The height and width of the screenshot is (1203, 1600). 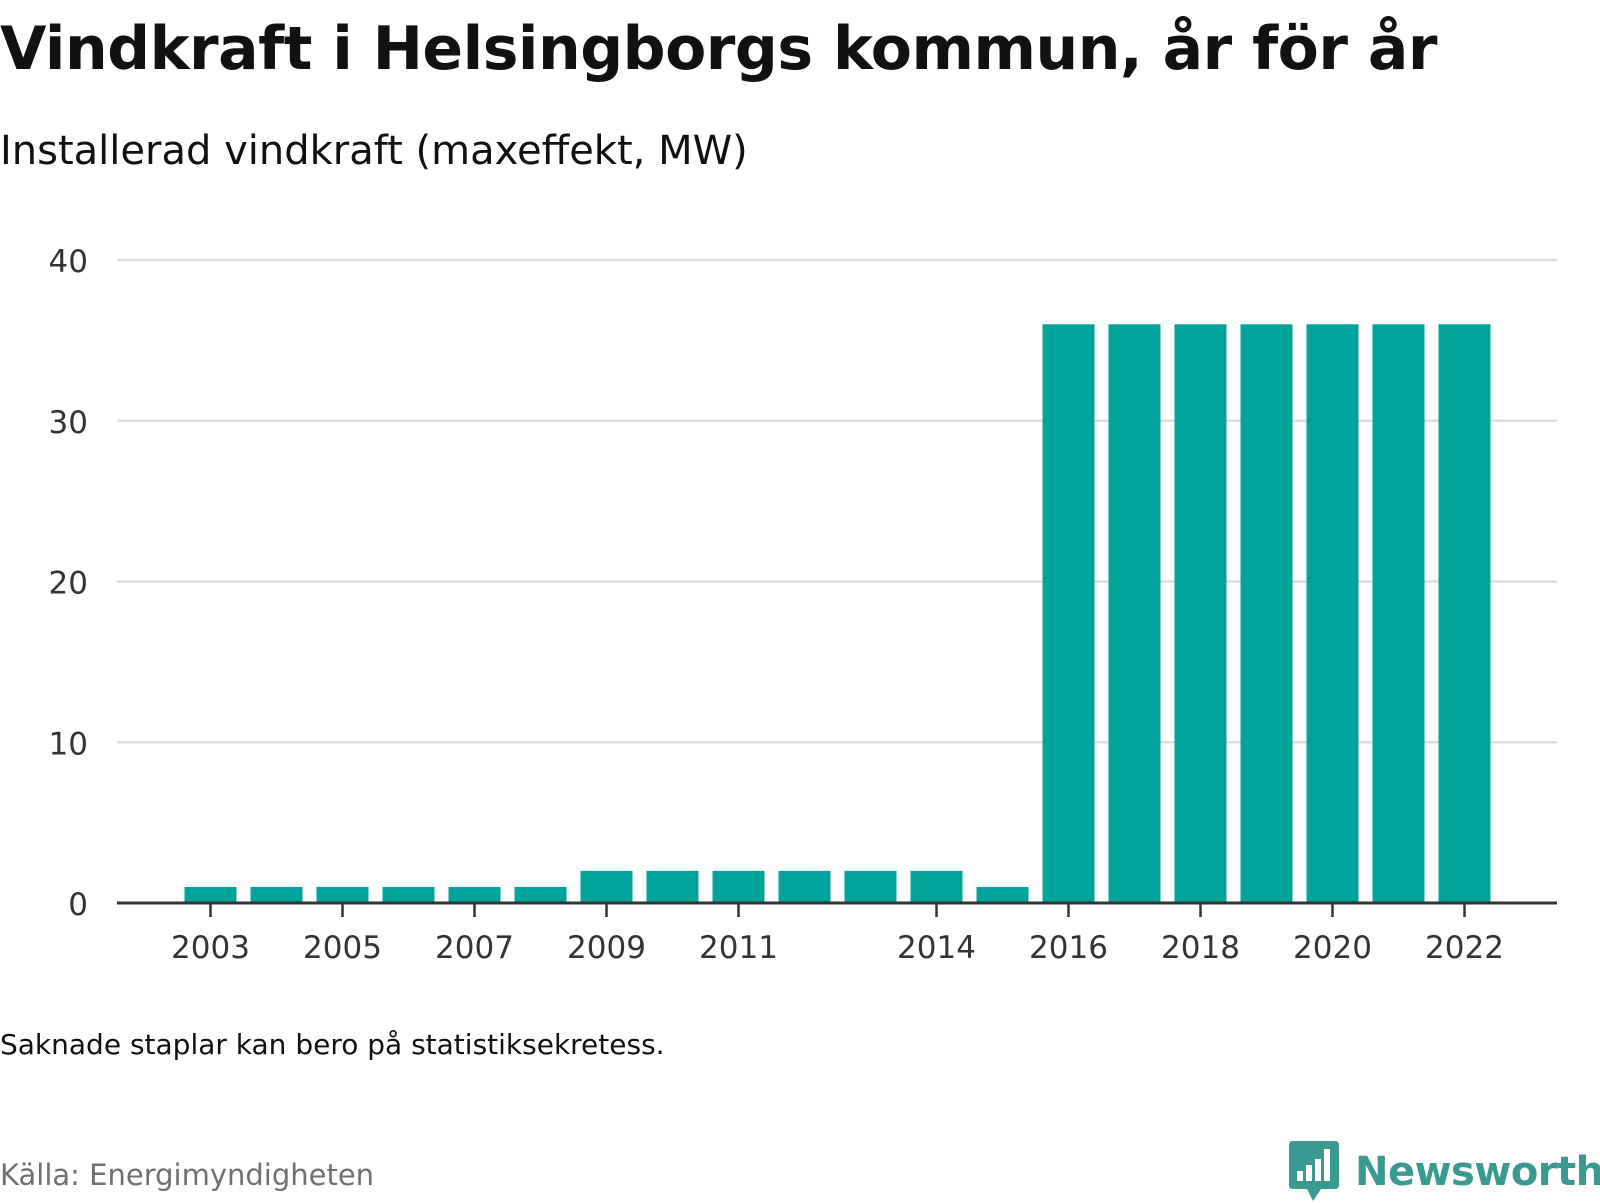 I want to click on bar-2022, so click(x=1464, y=613).